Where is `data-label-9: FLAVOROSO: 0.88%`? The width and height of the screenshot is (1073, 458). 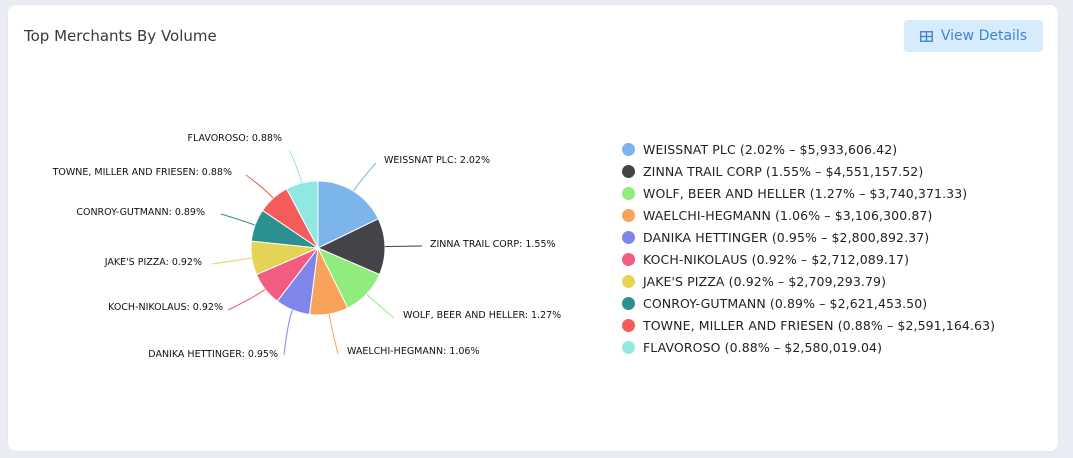
data-label-9: FLAVOROSO: 0.88% is located at coordinates (235, 138).